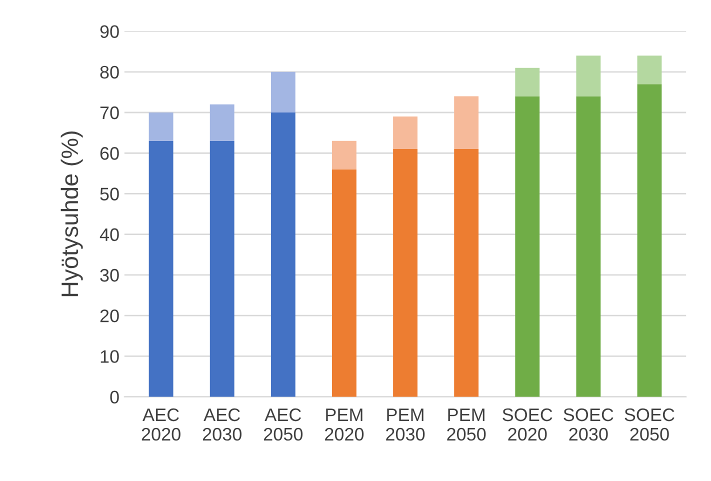 The image size is (711, 481). Describe the element at coordinates (344, 424) in the screenshot. I see `x-tick-label: PEM 2020` at that location.